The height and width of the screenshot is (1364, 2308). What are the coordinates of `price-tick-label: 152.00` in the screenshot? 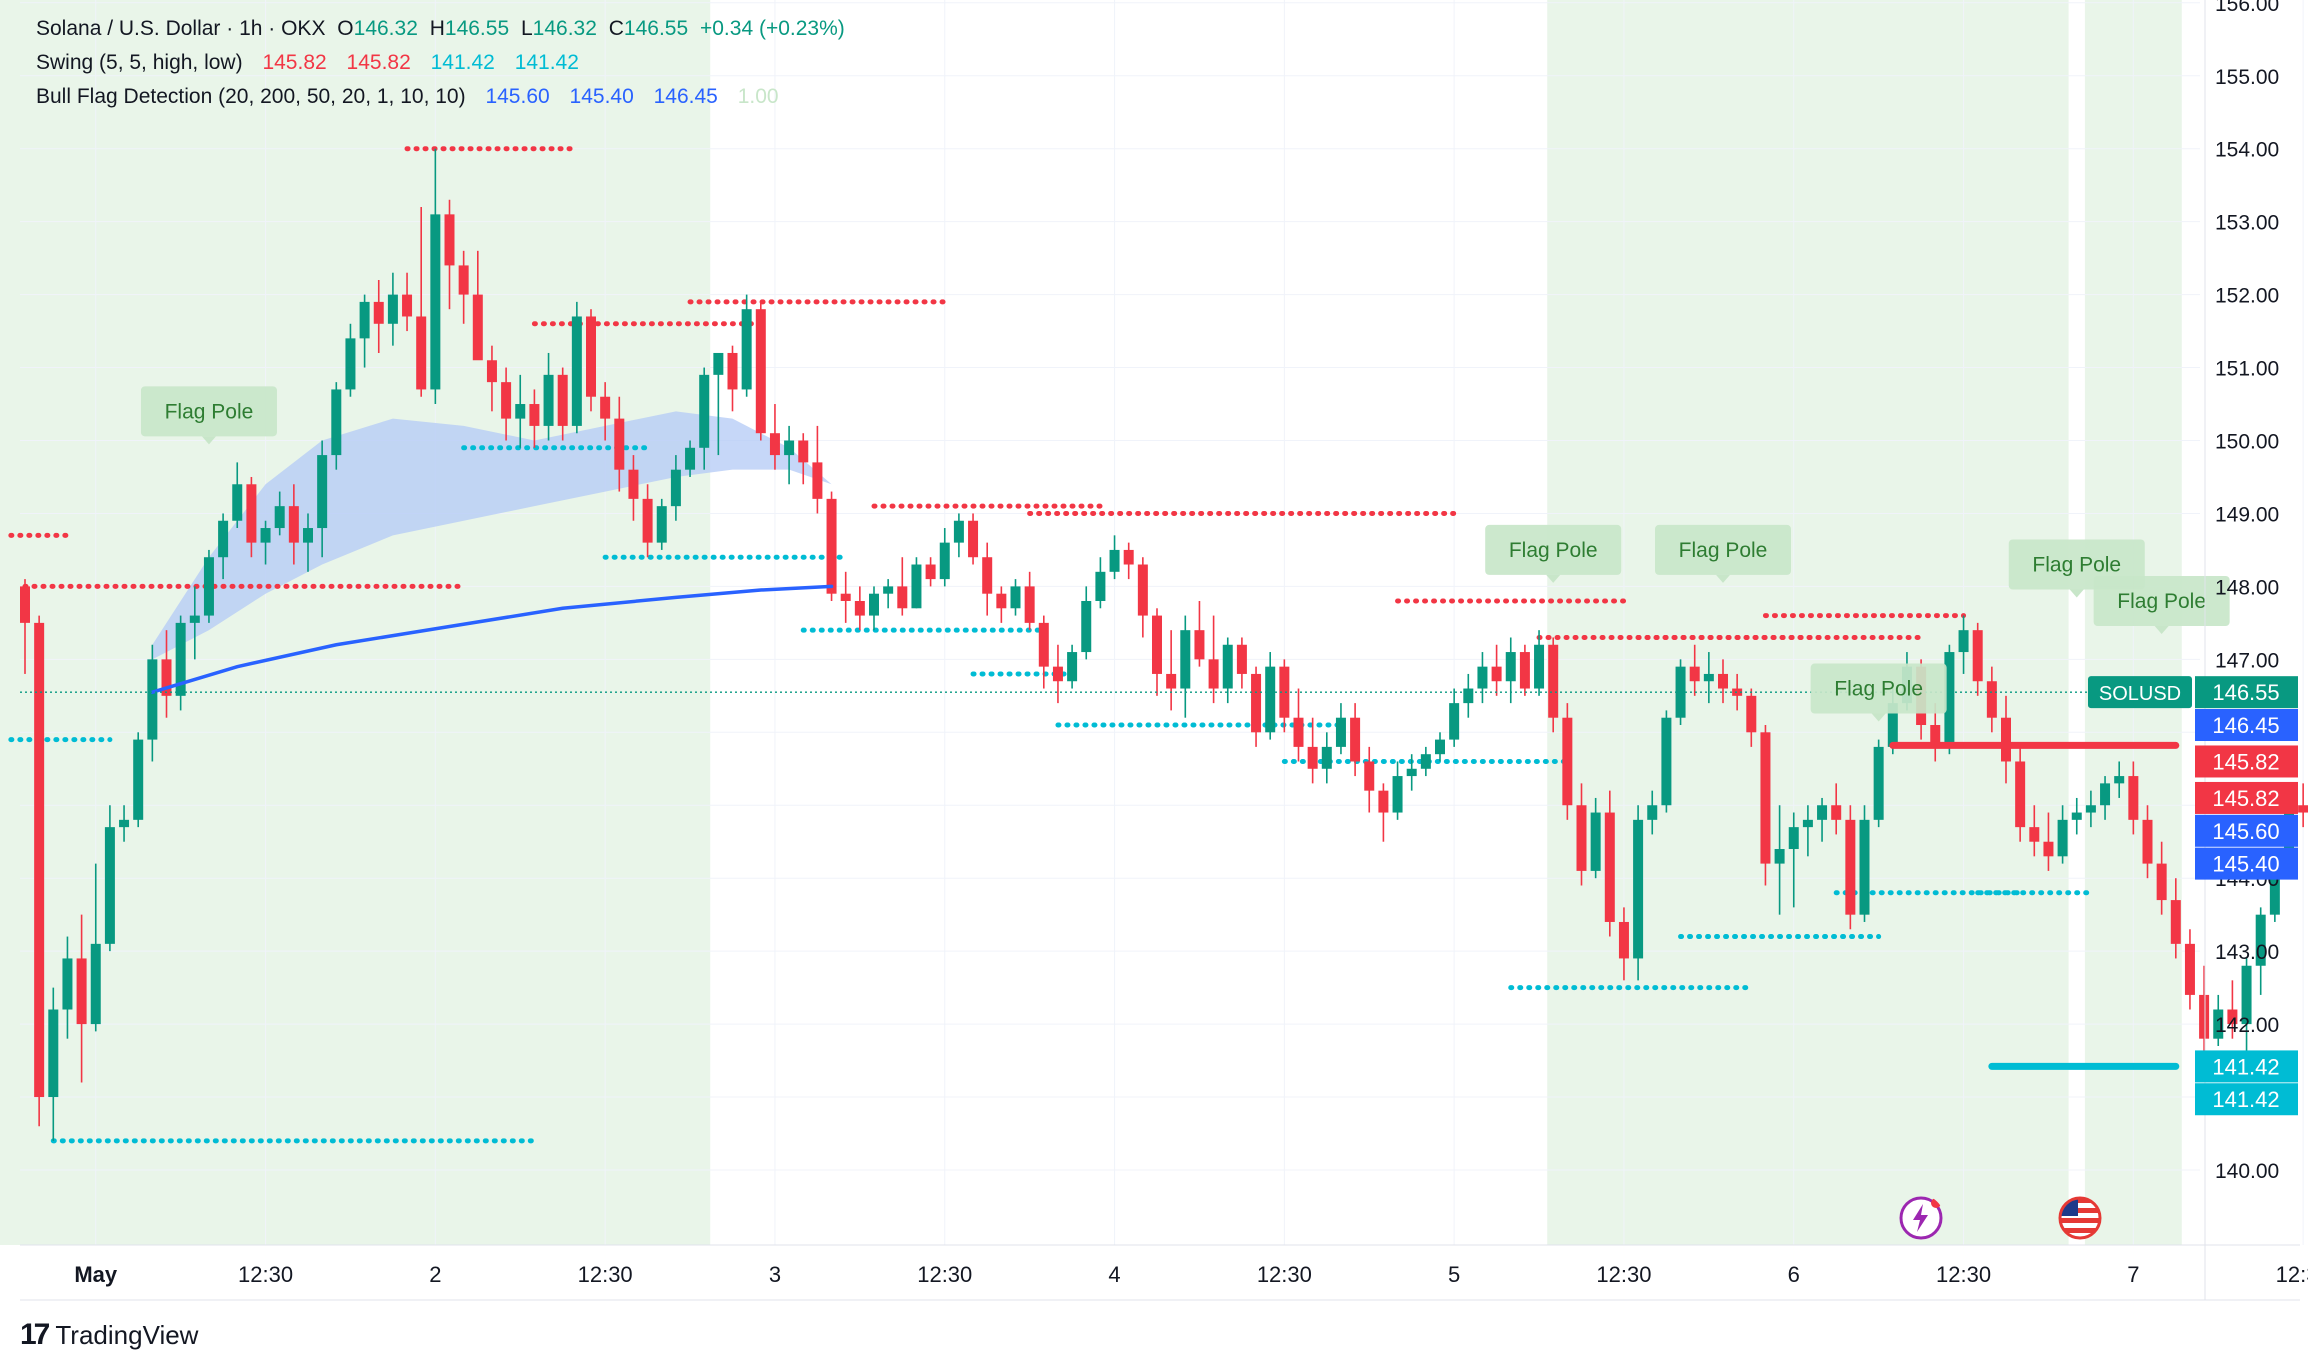 It's located at (2247, 296).